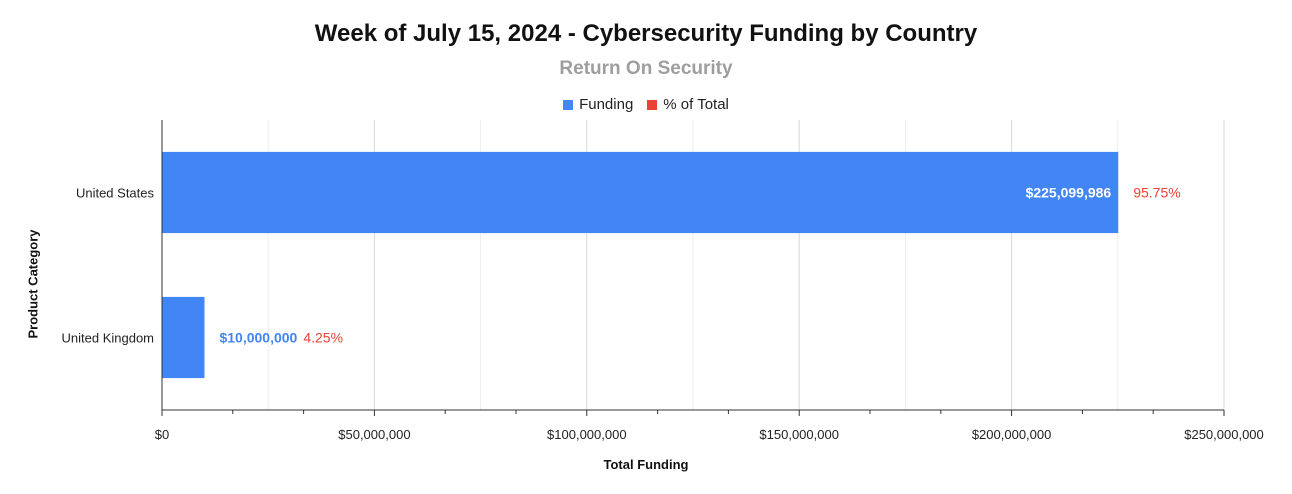 The height and width of the screenshot is (494, 1292). Describe the element at coordinates (374, 434) in the screenshot. I see `x-tick-label: $50,000,000` at that location.